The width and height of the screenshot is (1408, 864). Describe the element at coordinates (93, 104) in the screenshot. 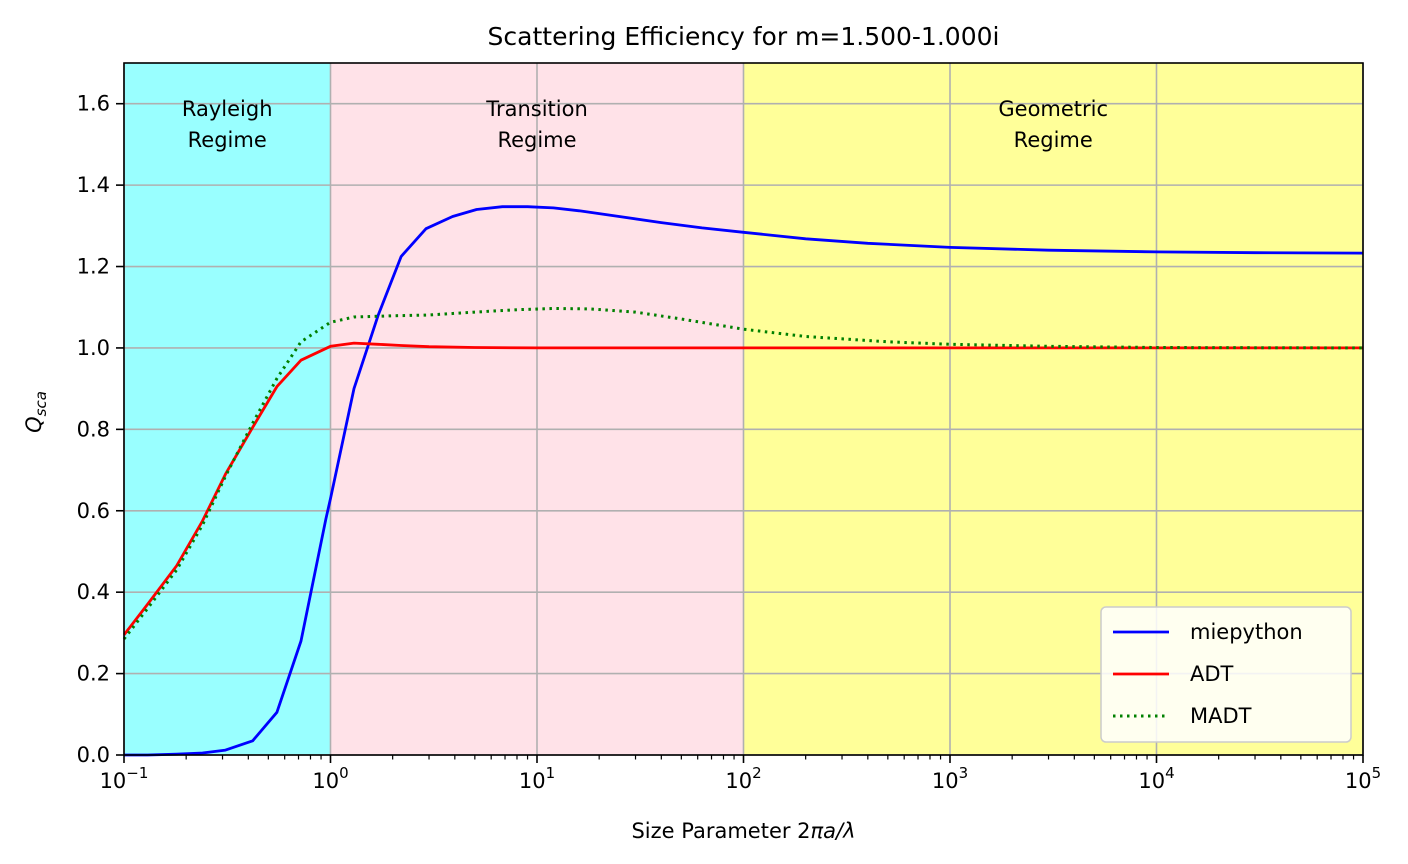

I see `y-tick-label: 1.6` at that location.